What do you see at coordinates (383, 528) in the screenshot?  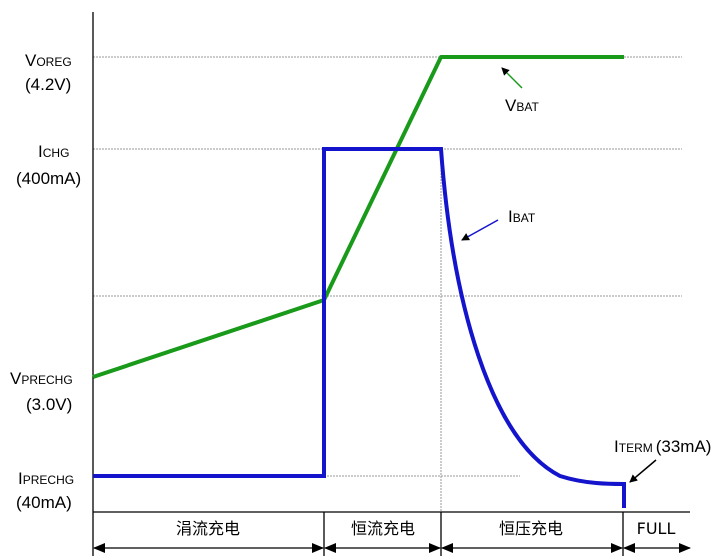 I see `phase-label-cc: 恒流充电` at bounding box center [383, 528].